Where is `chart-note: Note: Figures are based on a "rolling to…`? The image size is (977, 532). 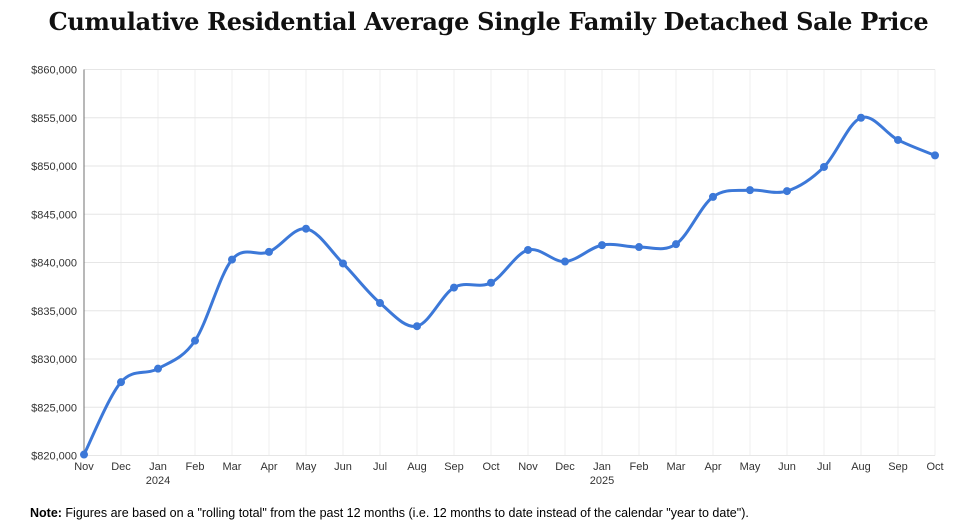 chart-note: Note: Figures are based on a "rolling to… is located at coordinates (389, 513).